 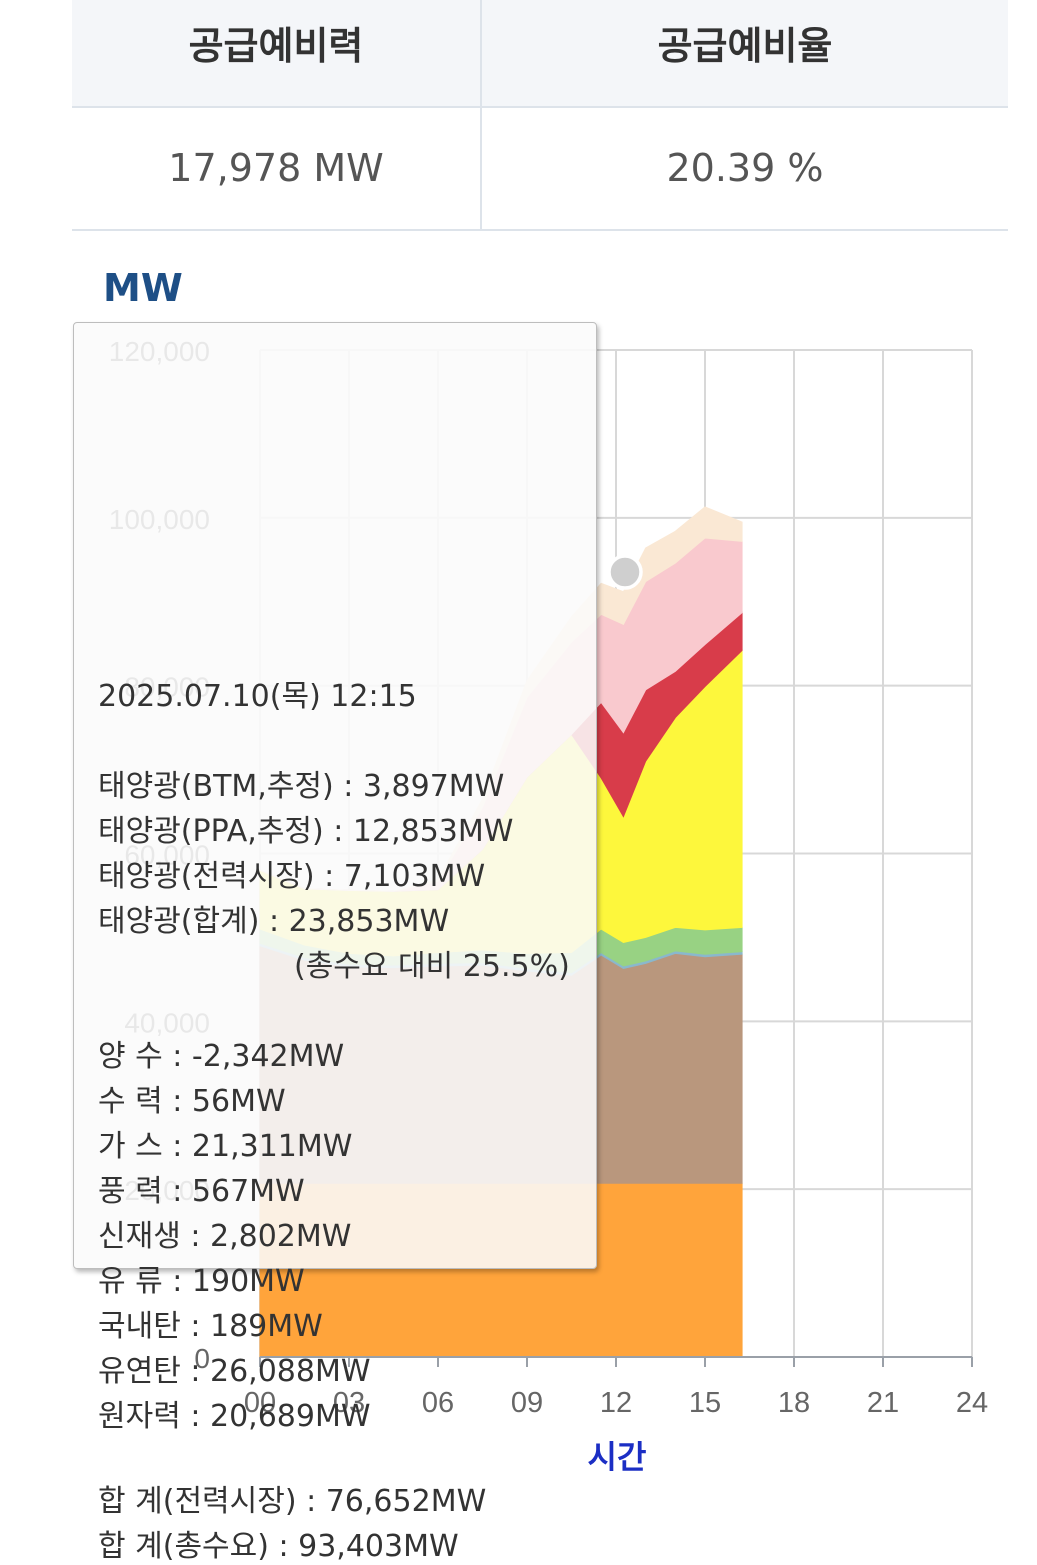 I want to click on value-cell-supply-reserve-power: 17,978 MW, so click(x=276, y=169).